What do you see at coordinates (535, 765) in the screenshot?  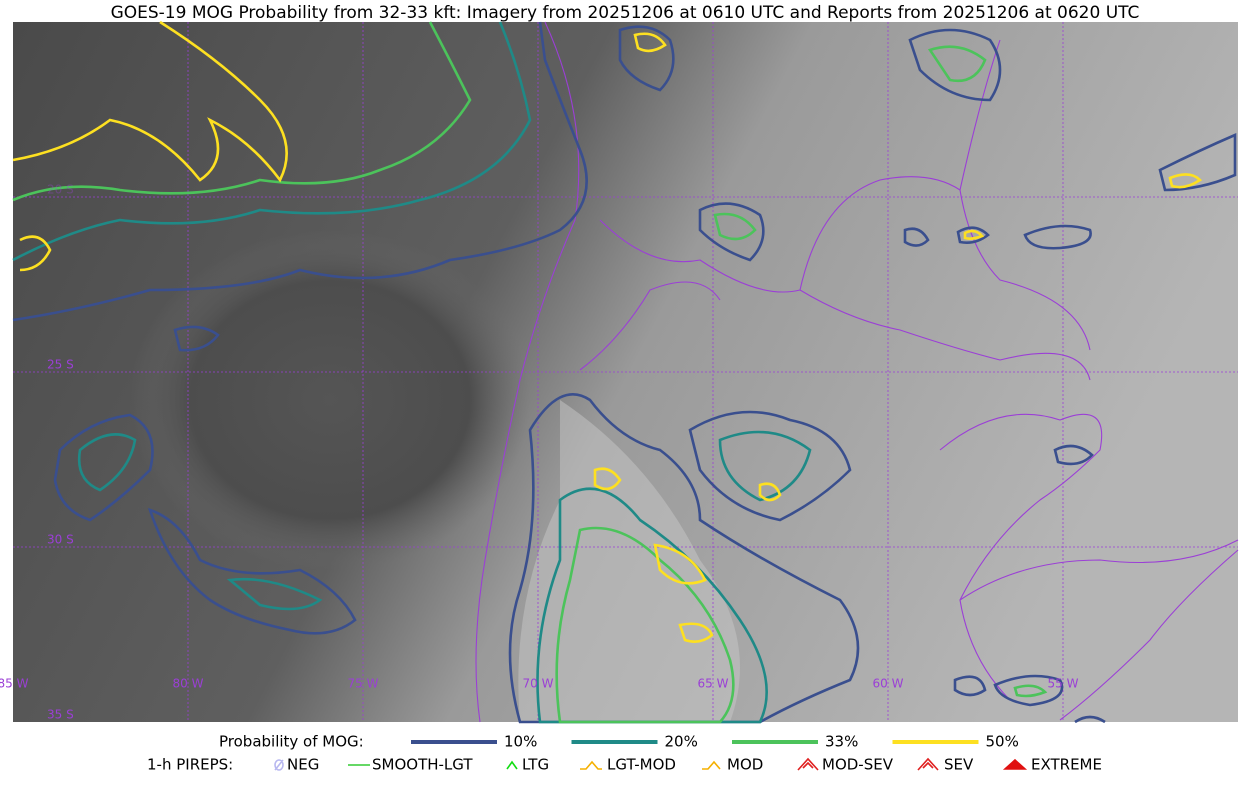 I see `legend-label: LTG` at bounding box center [535, 765].